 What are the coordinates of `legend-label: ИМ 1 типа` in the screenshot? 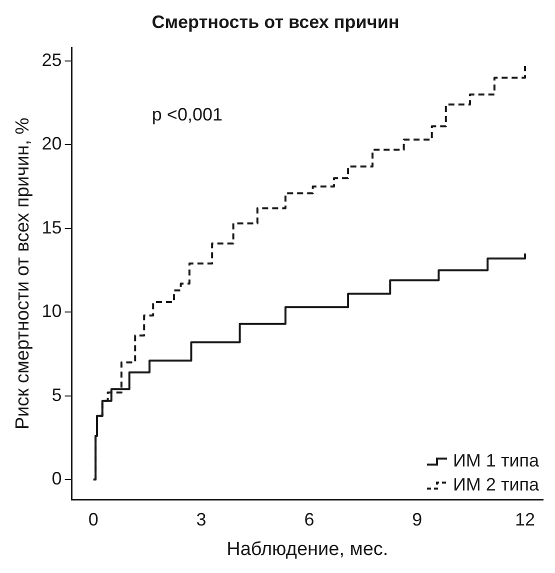 It's located at (496, 460).